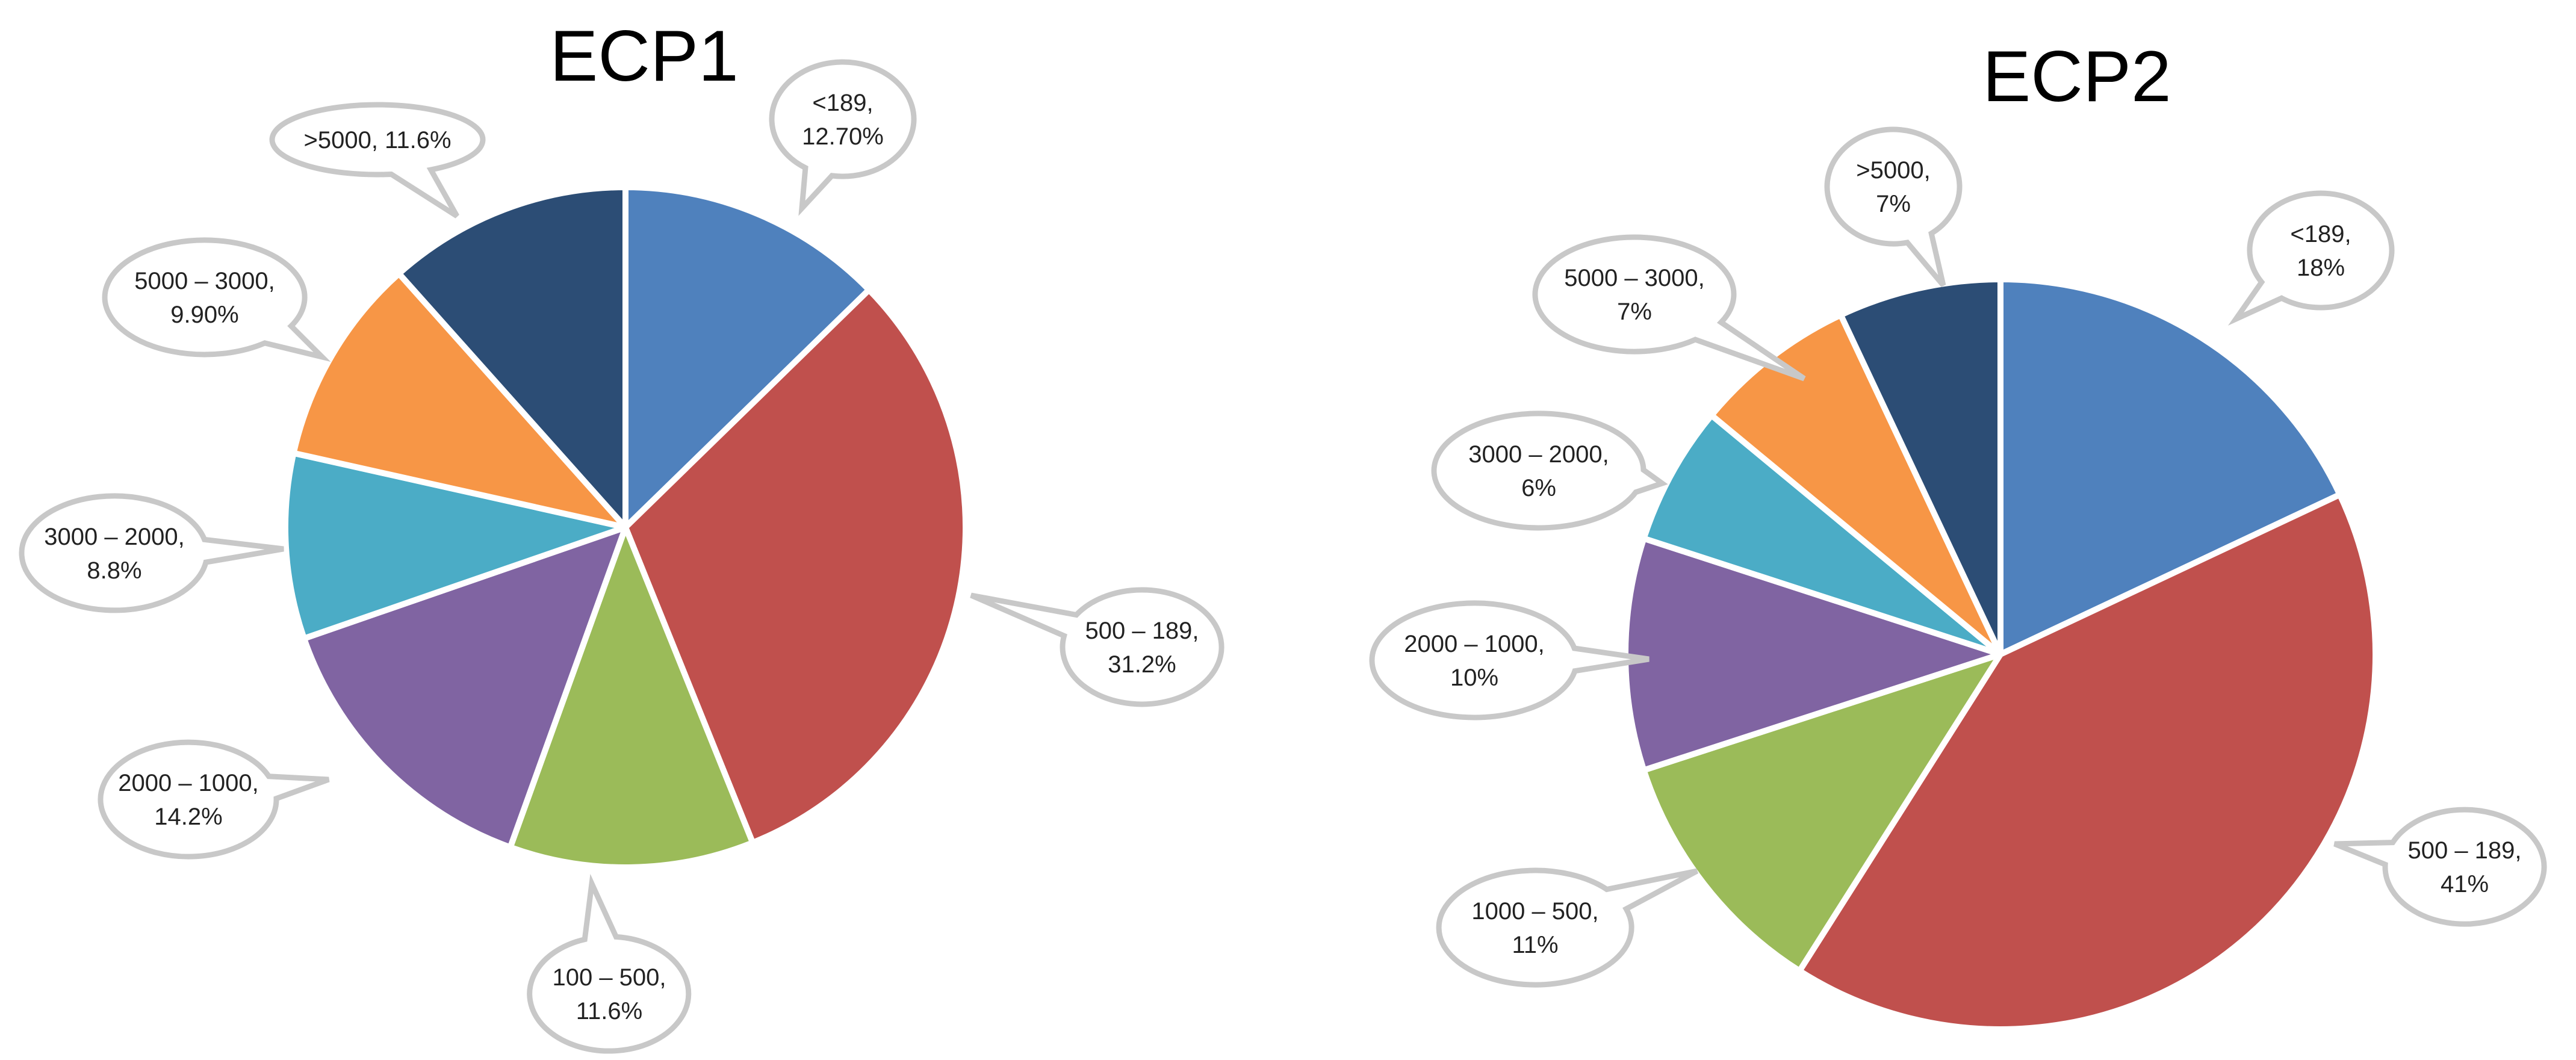  Describe the element at coordinates (2321, 268) in the screenshot. I see `data-label-value-text: 18%` at that location.